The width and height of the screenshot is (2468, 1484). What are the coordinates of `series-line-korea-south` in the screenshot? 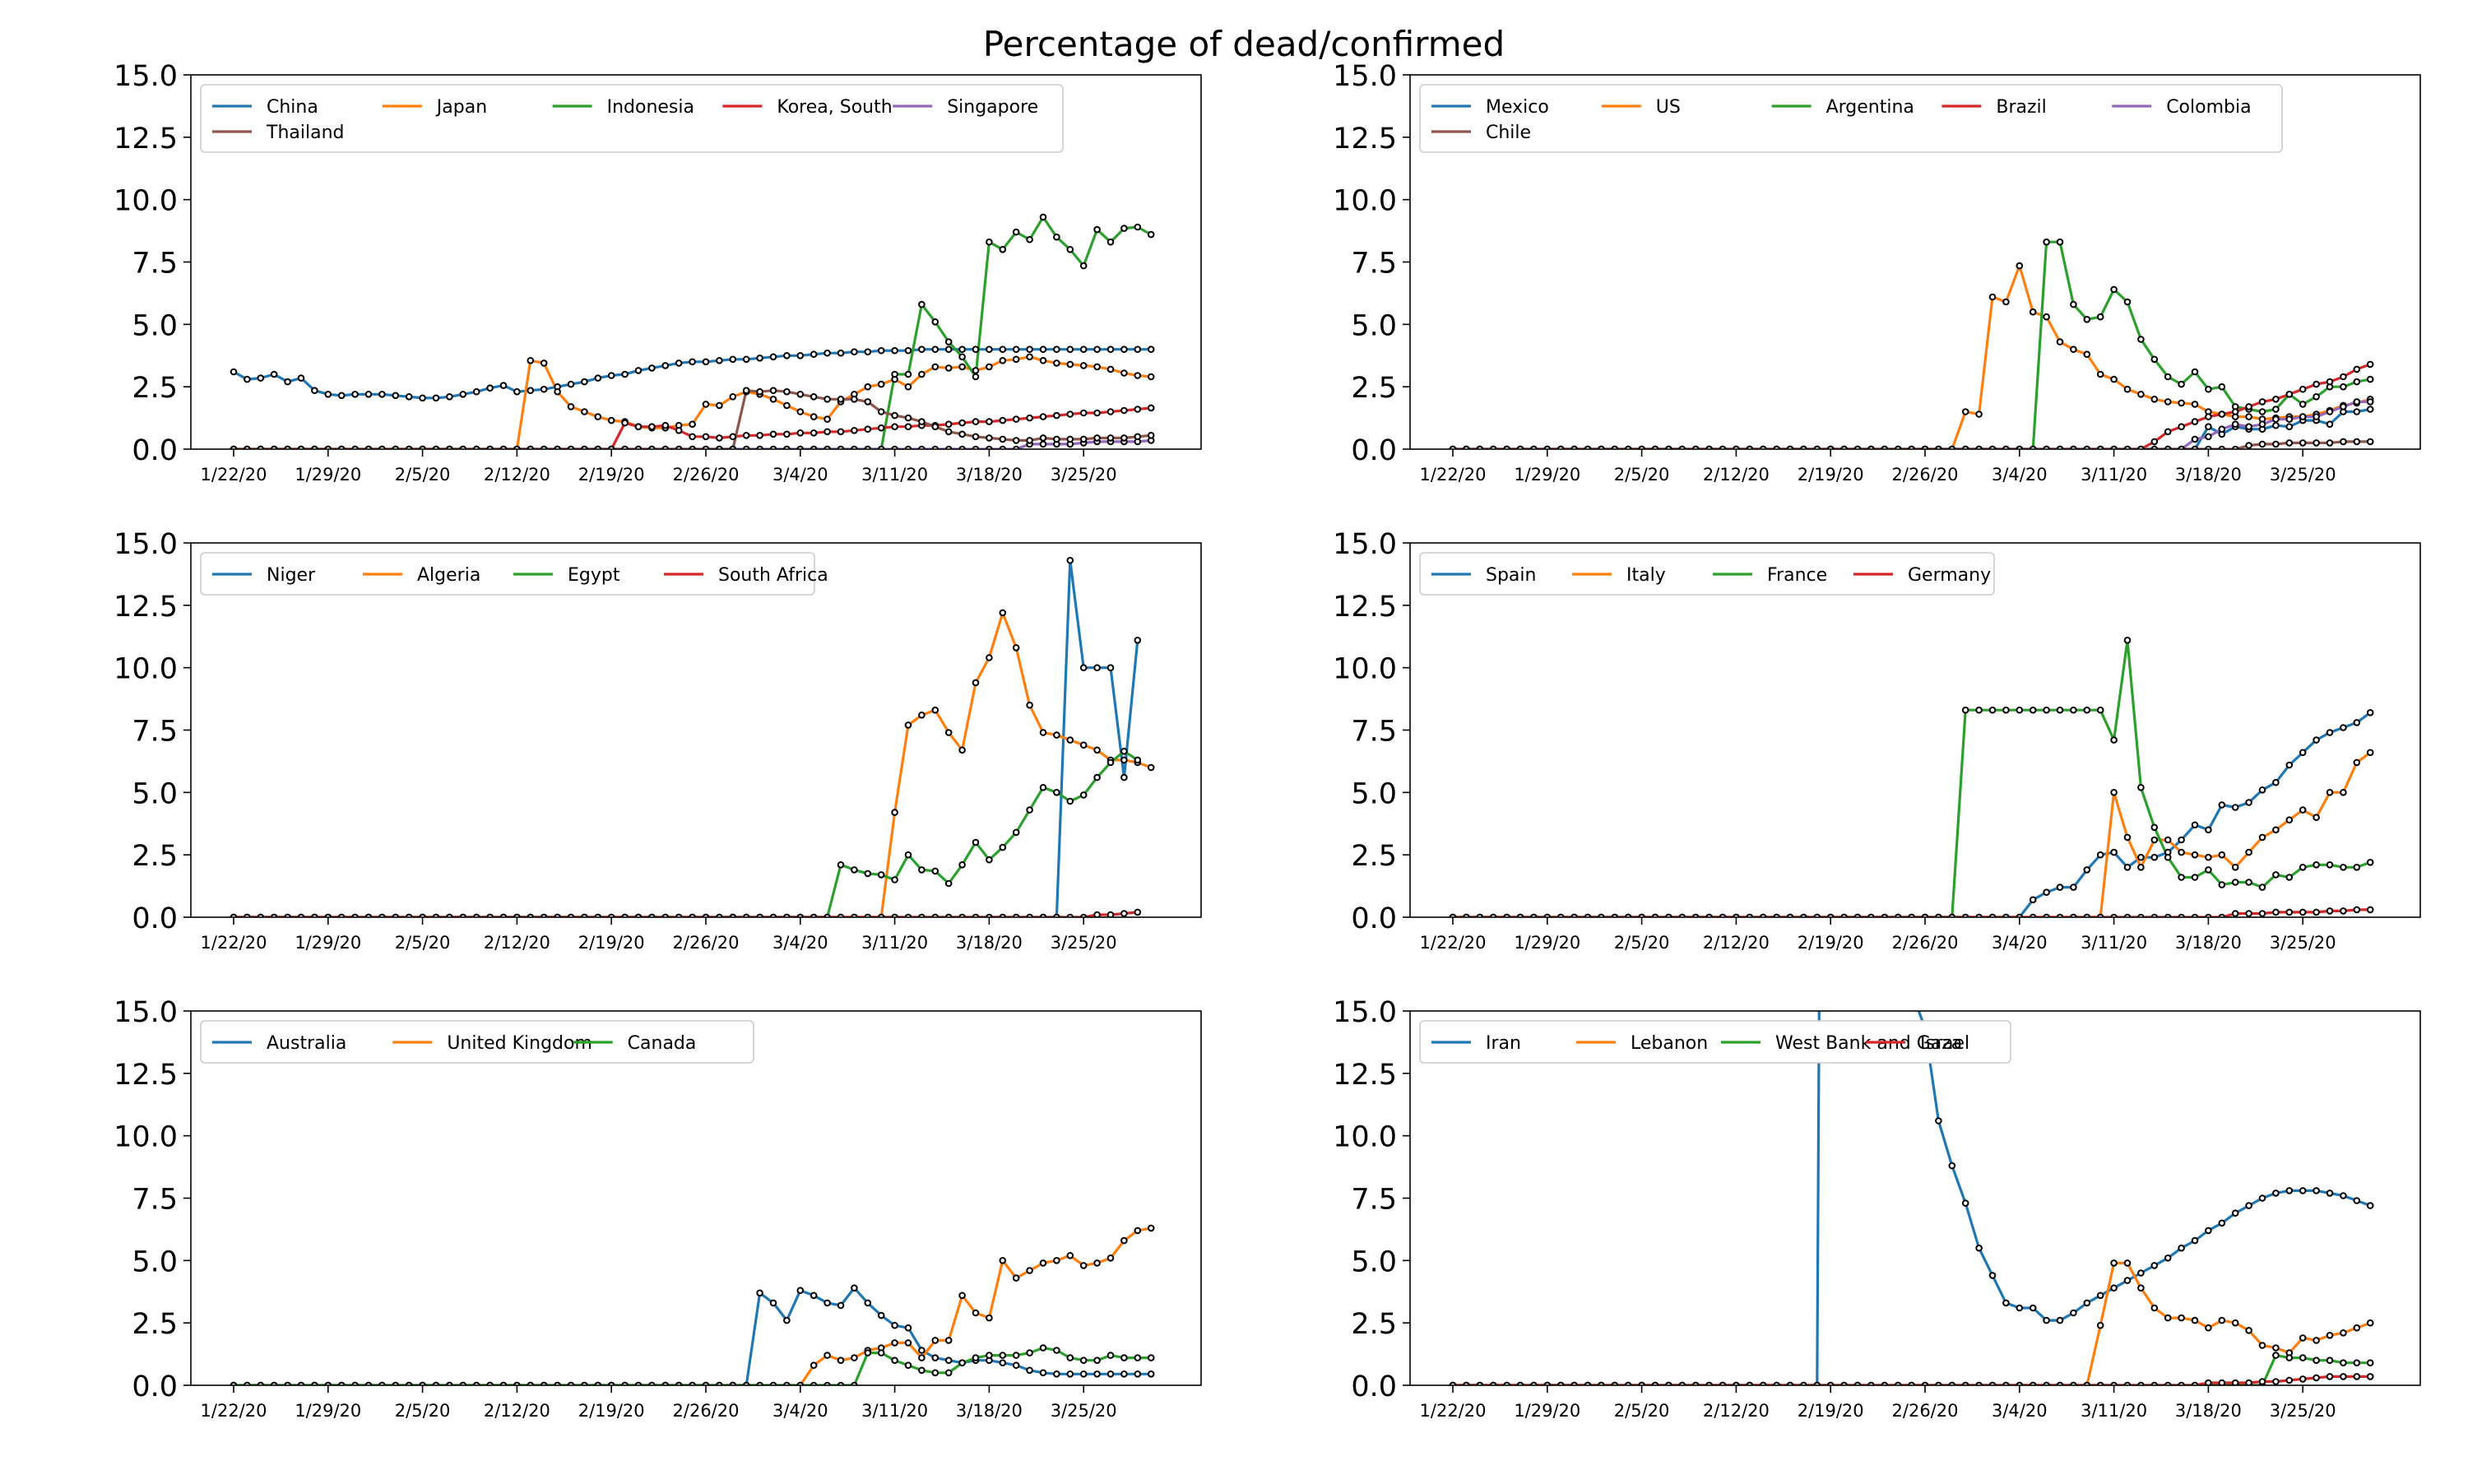 It's located at (693, 428).